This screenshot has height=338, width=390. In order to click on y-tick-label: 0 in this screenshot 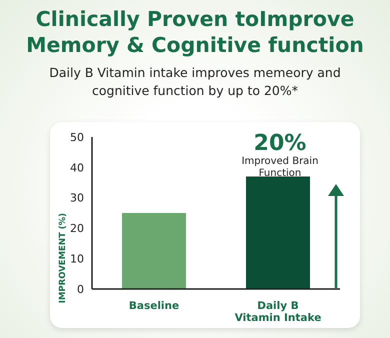, I will do `click(80, 289)`.